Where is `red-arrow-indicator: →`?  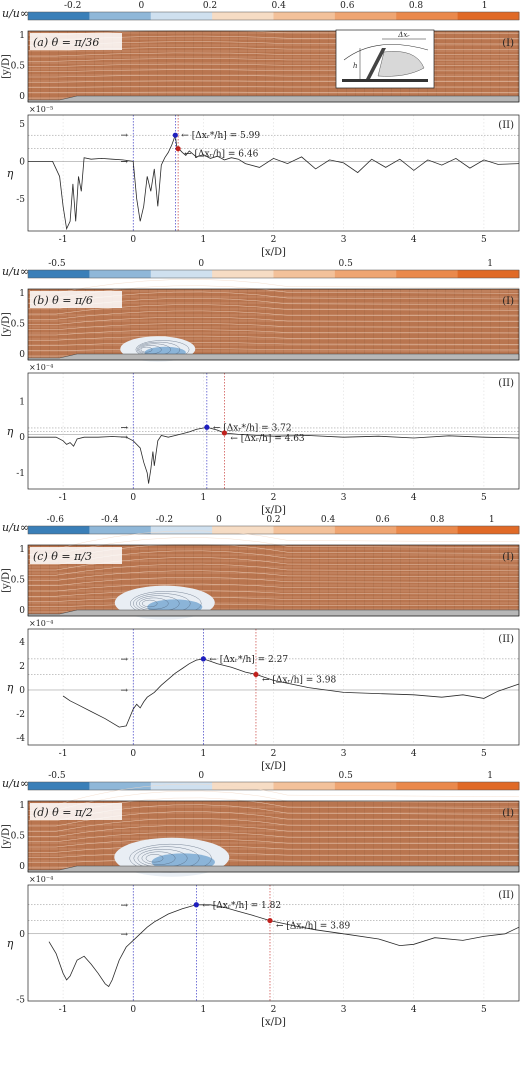 red-arrow-indicator: → is located at coordinates (124, 935).